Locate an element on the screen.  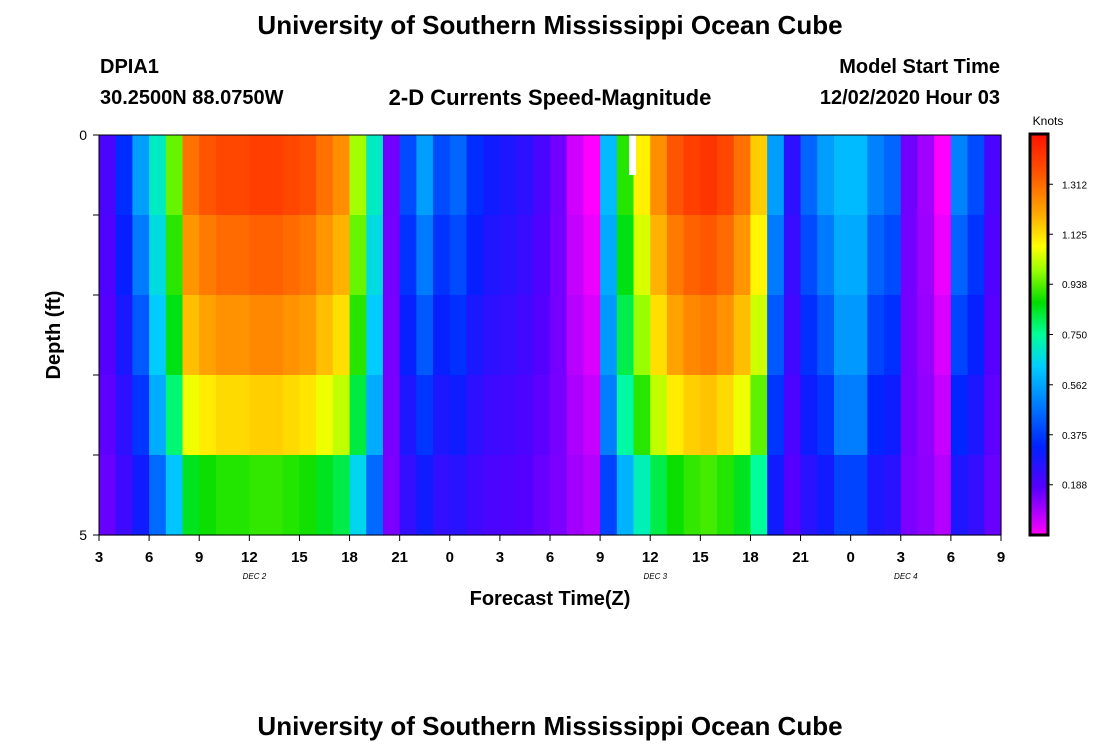
x-tick-label: 0 is located at coordinates (450, 557).